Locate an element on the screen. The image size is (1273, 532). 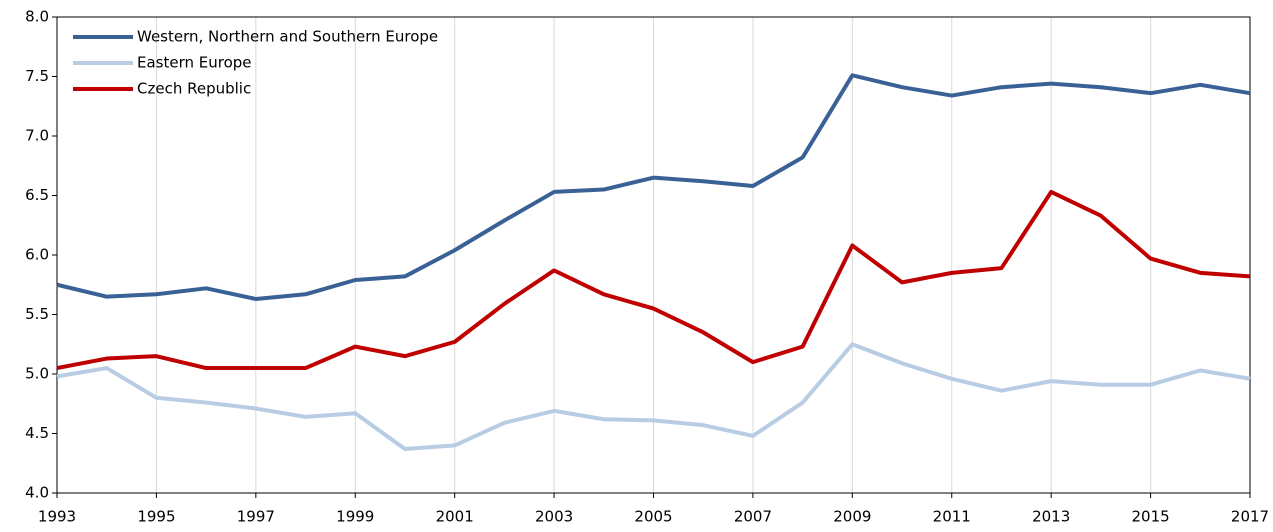
y-tick-label: 6.0 is located at coordinates (37, 255).